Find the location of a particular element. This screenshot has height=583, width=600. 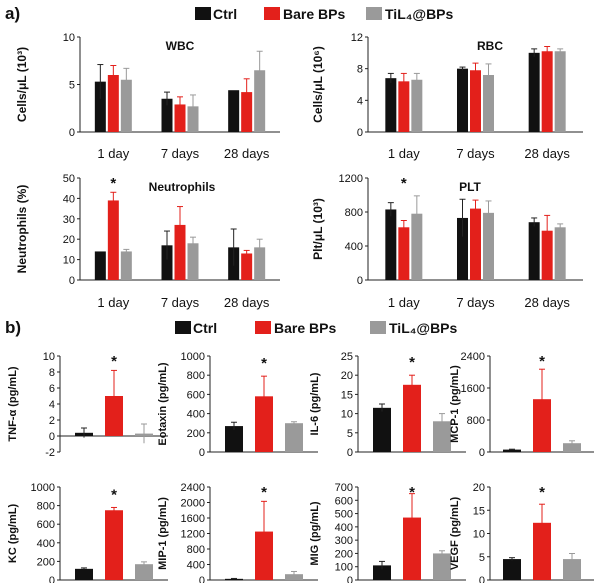

y-tick-label: 500 is located at coordinates (344, 515).